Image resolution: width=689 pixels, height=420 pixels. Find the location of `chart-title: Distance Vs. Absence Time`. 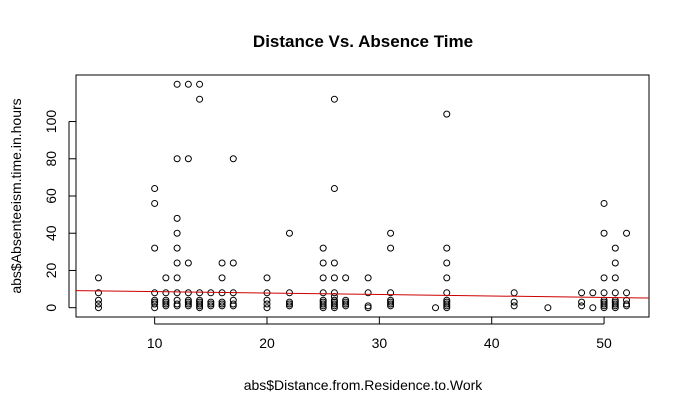

chart-title: Distance Vs. Absence Time is located at coordinates (363, 41).